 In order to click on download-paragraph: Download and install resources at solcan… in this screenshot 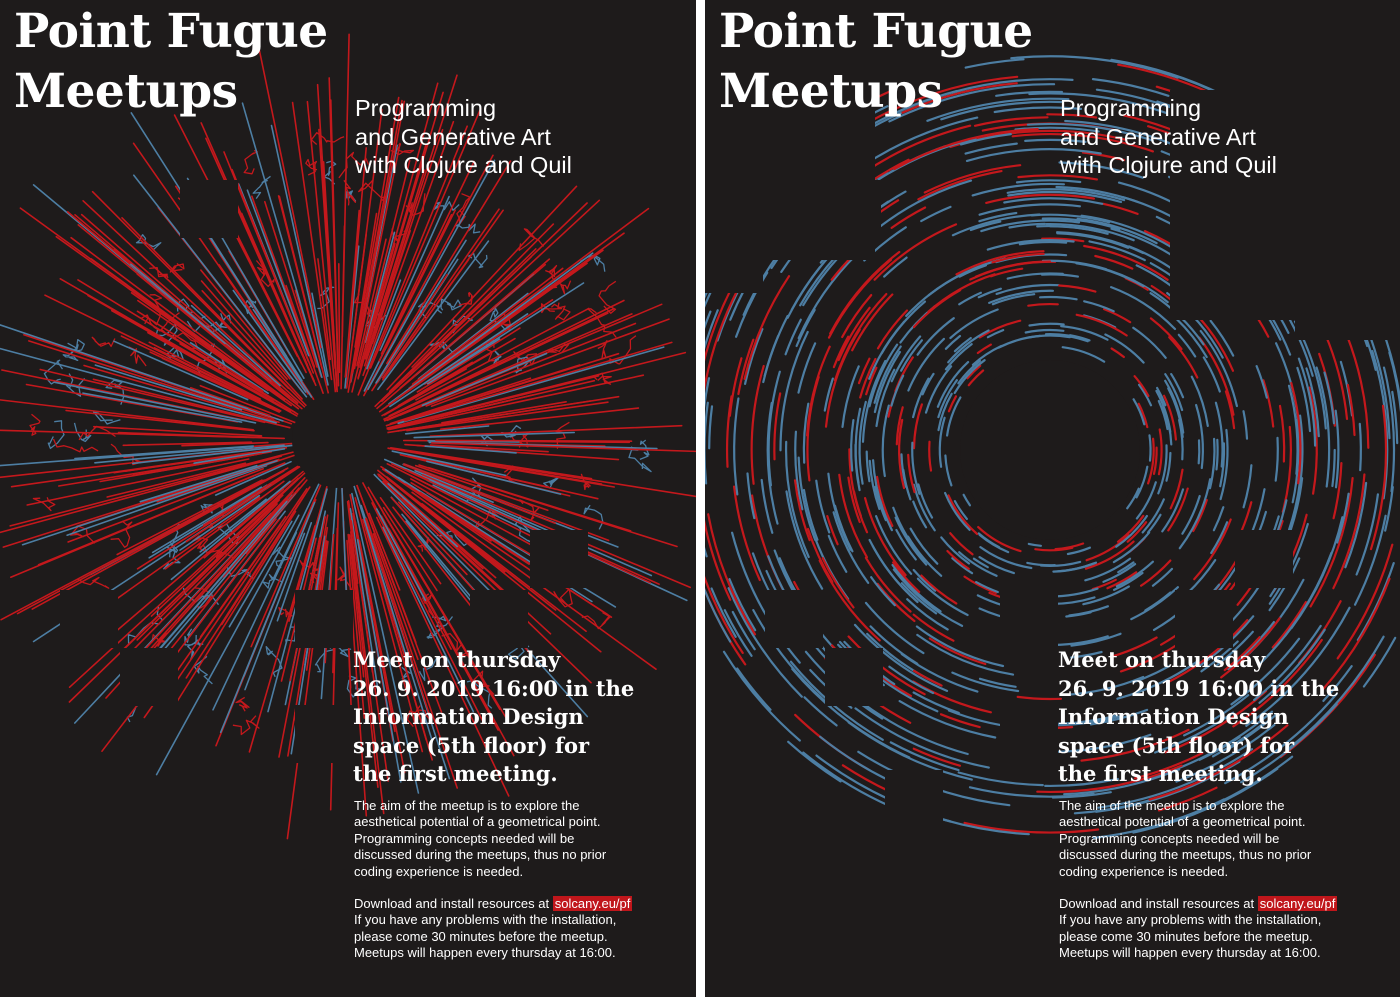, I will do `click(1198, 929)`.